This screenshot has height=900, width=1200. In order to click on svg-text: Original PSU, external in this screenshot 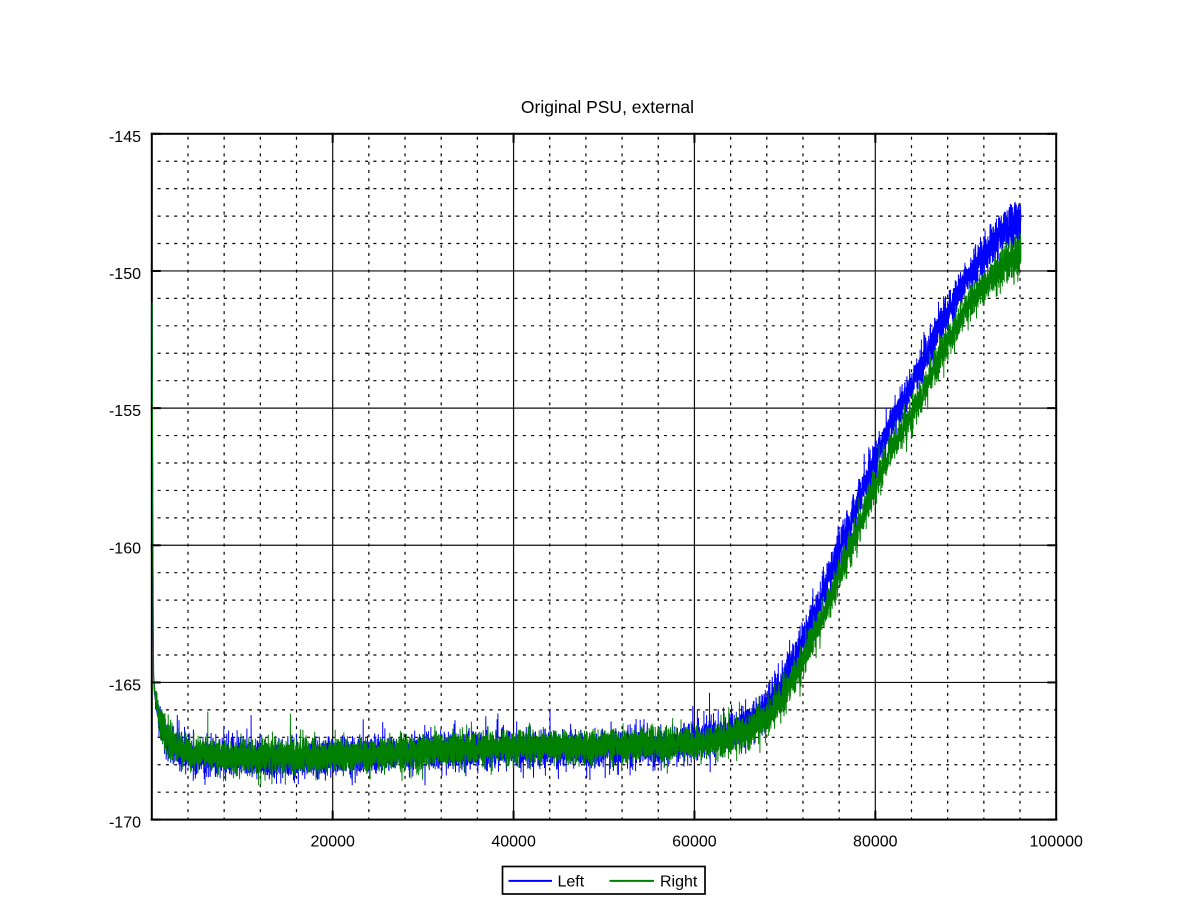, I will do `click(607, 107)`.